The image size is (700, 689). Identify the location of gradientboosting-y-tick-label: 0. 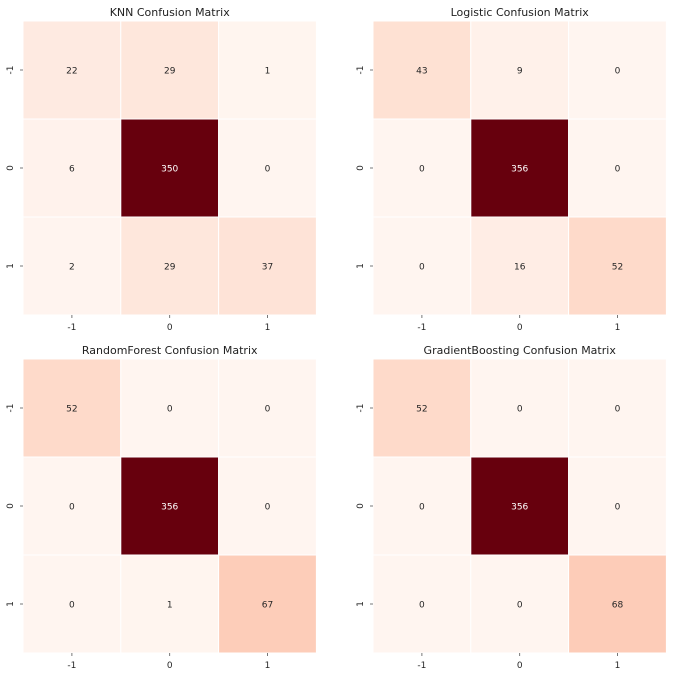
(361, 506).